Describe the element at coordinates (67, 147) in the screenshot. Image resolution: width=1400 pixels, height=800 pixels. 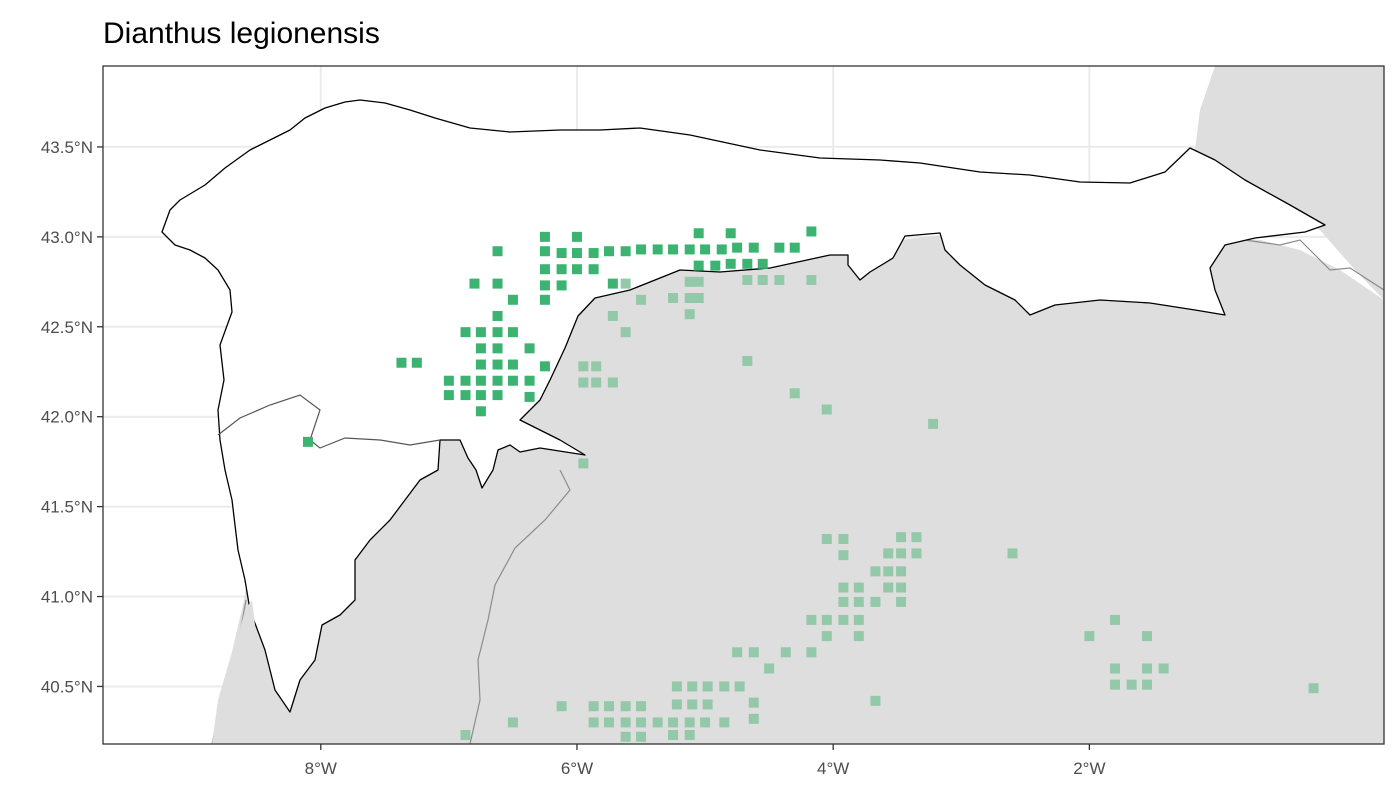
I see `y-tick-label: 43.5°N` at that location.